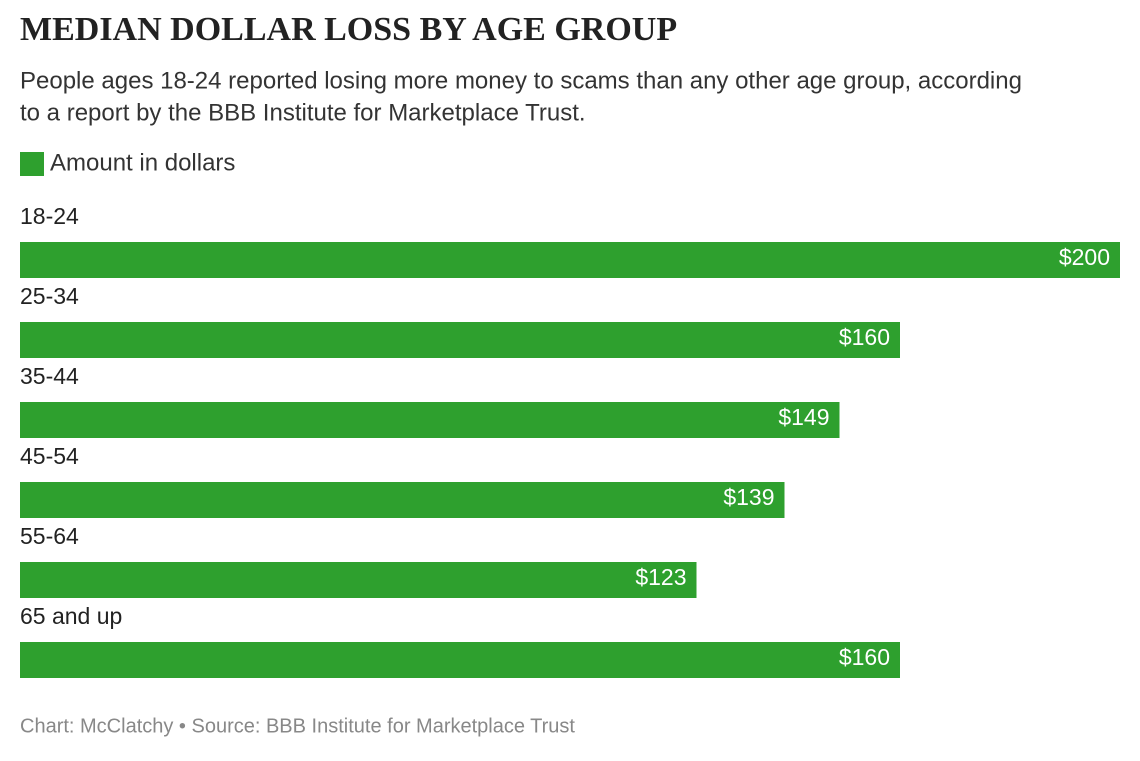 This screenshot has height=761, width=1140. I want to click on category-label: 18-24, so click(49, 216).